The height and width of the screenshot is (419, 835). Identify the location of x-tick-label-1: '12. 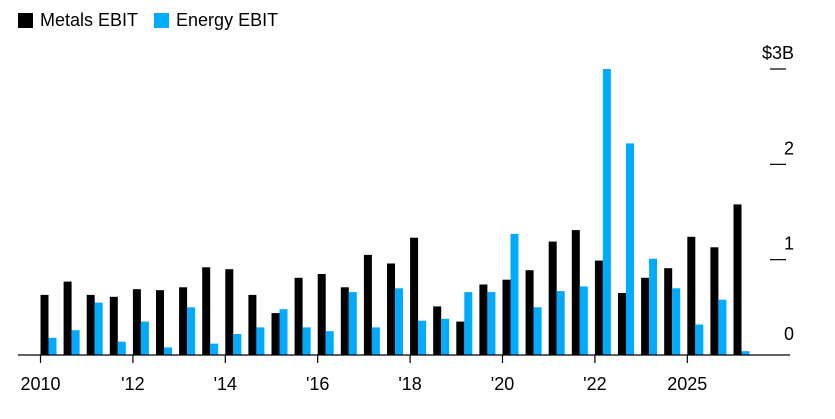
(132, 384).